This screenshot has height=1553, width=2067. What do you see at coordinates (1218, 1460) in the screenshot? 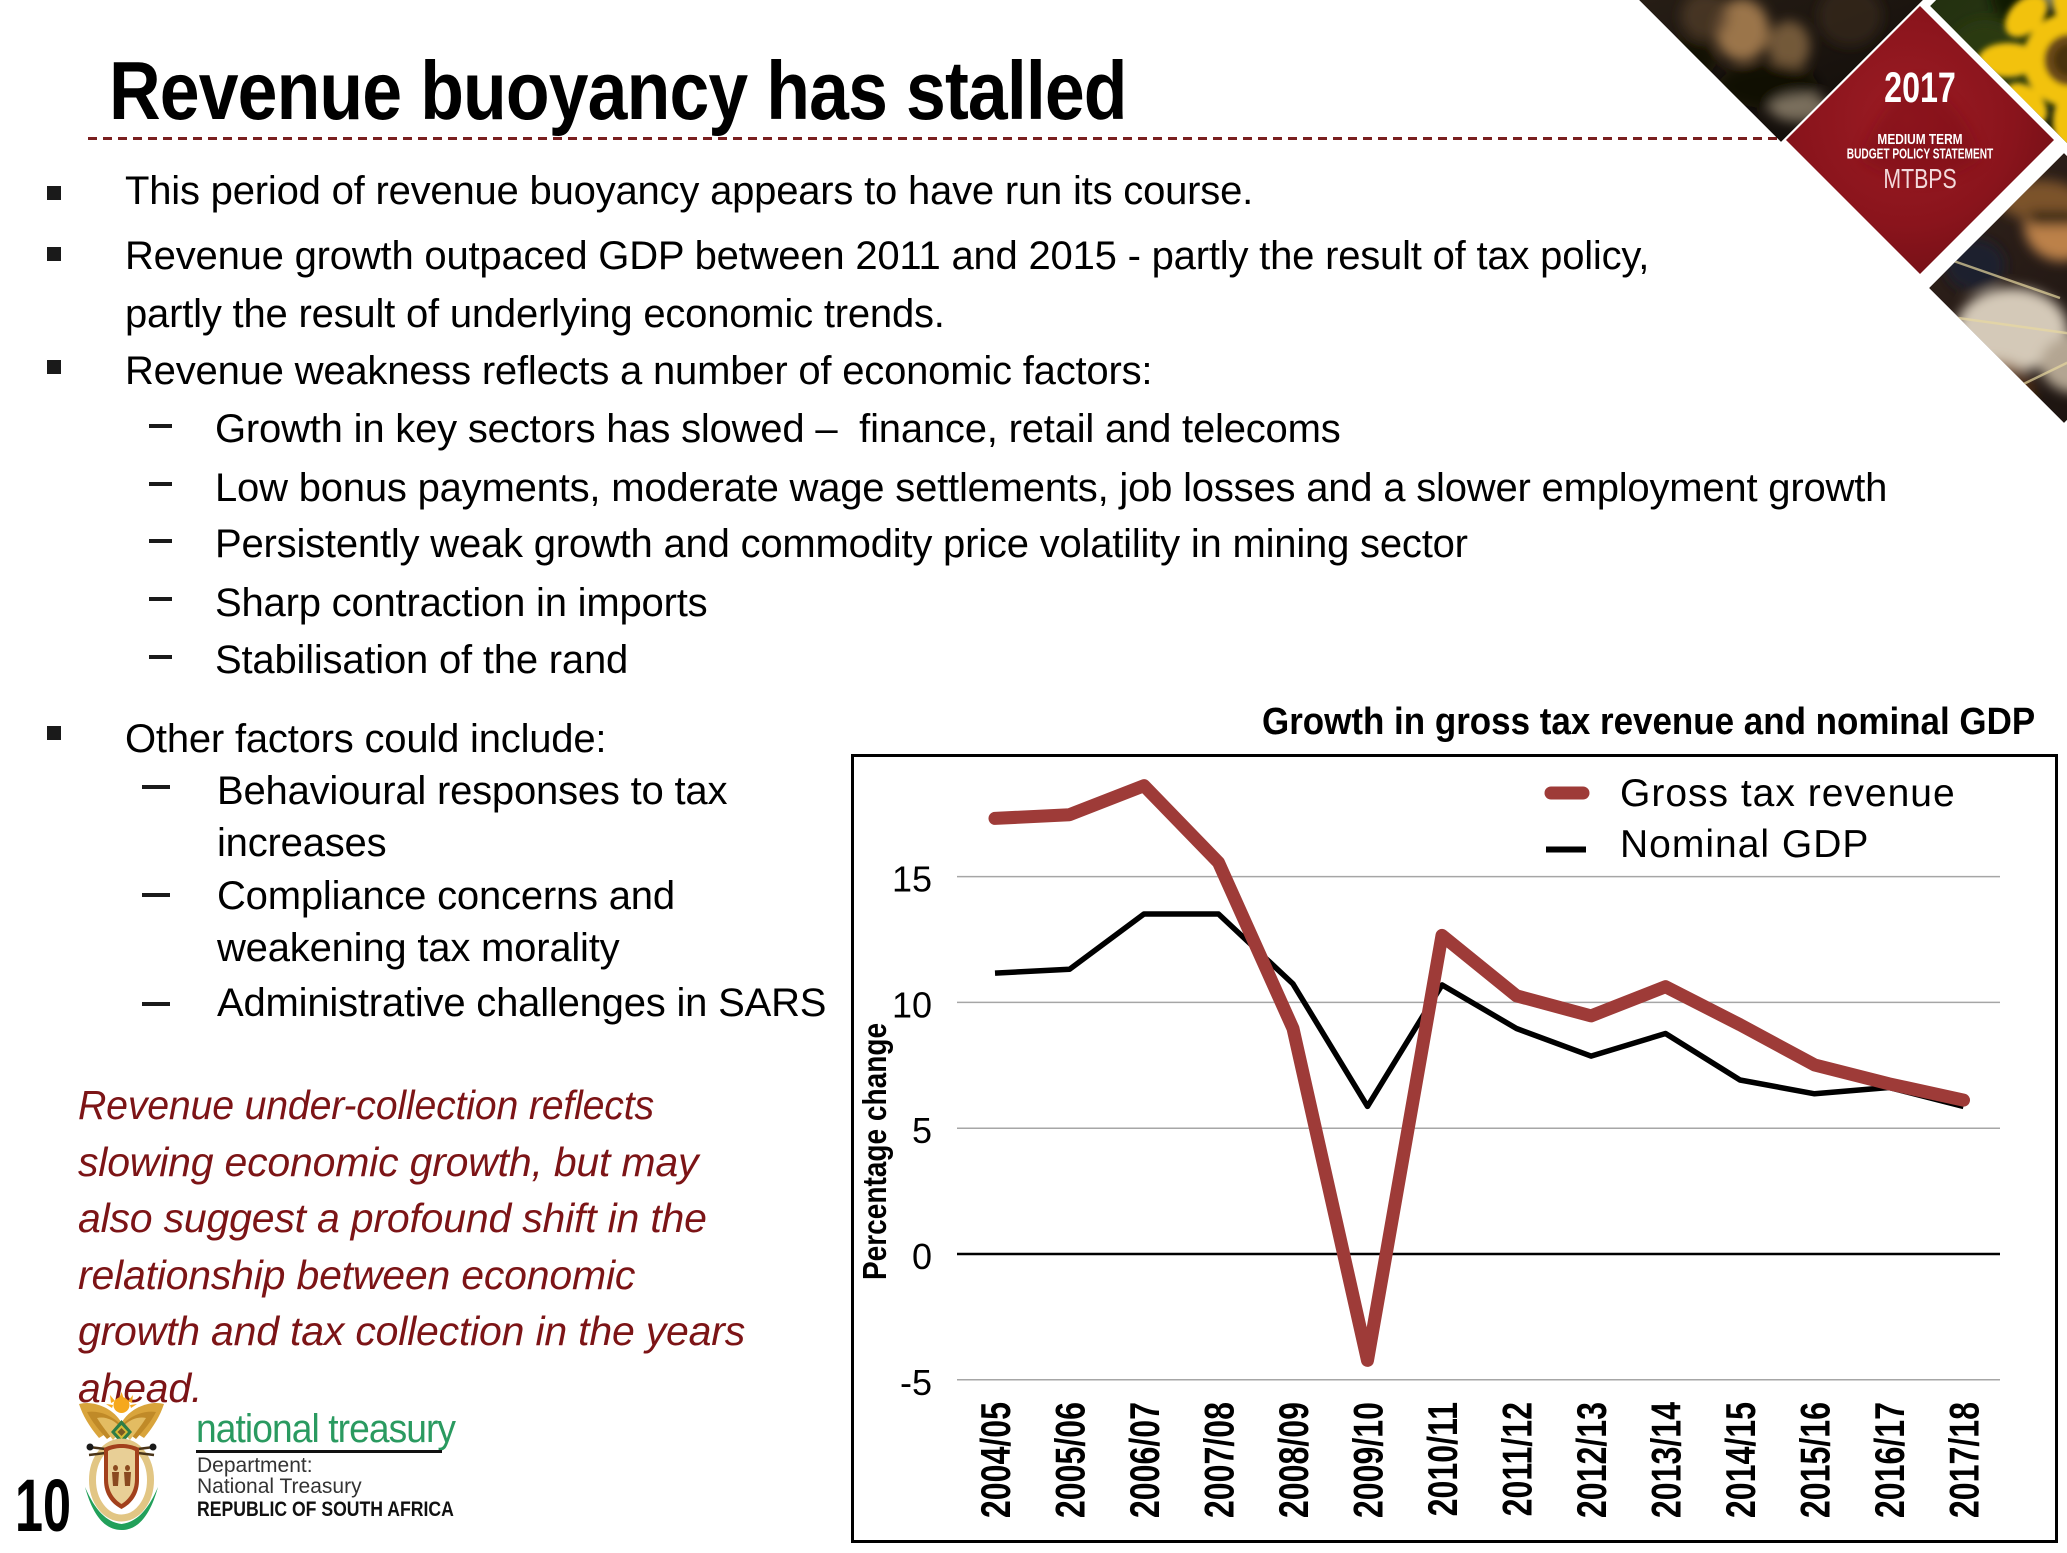
I see `svg-text: 2007/08` at bounding box center [1218, 1460].